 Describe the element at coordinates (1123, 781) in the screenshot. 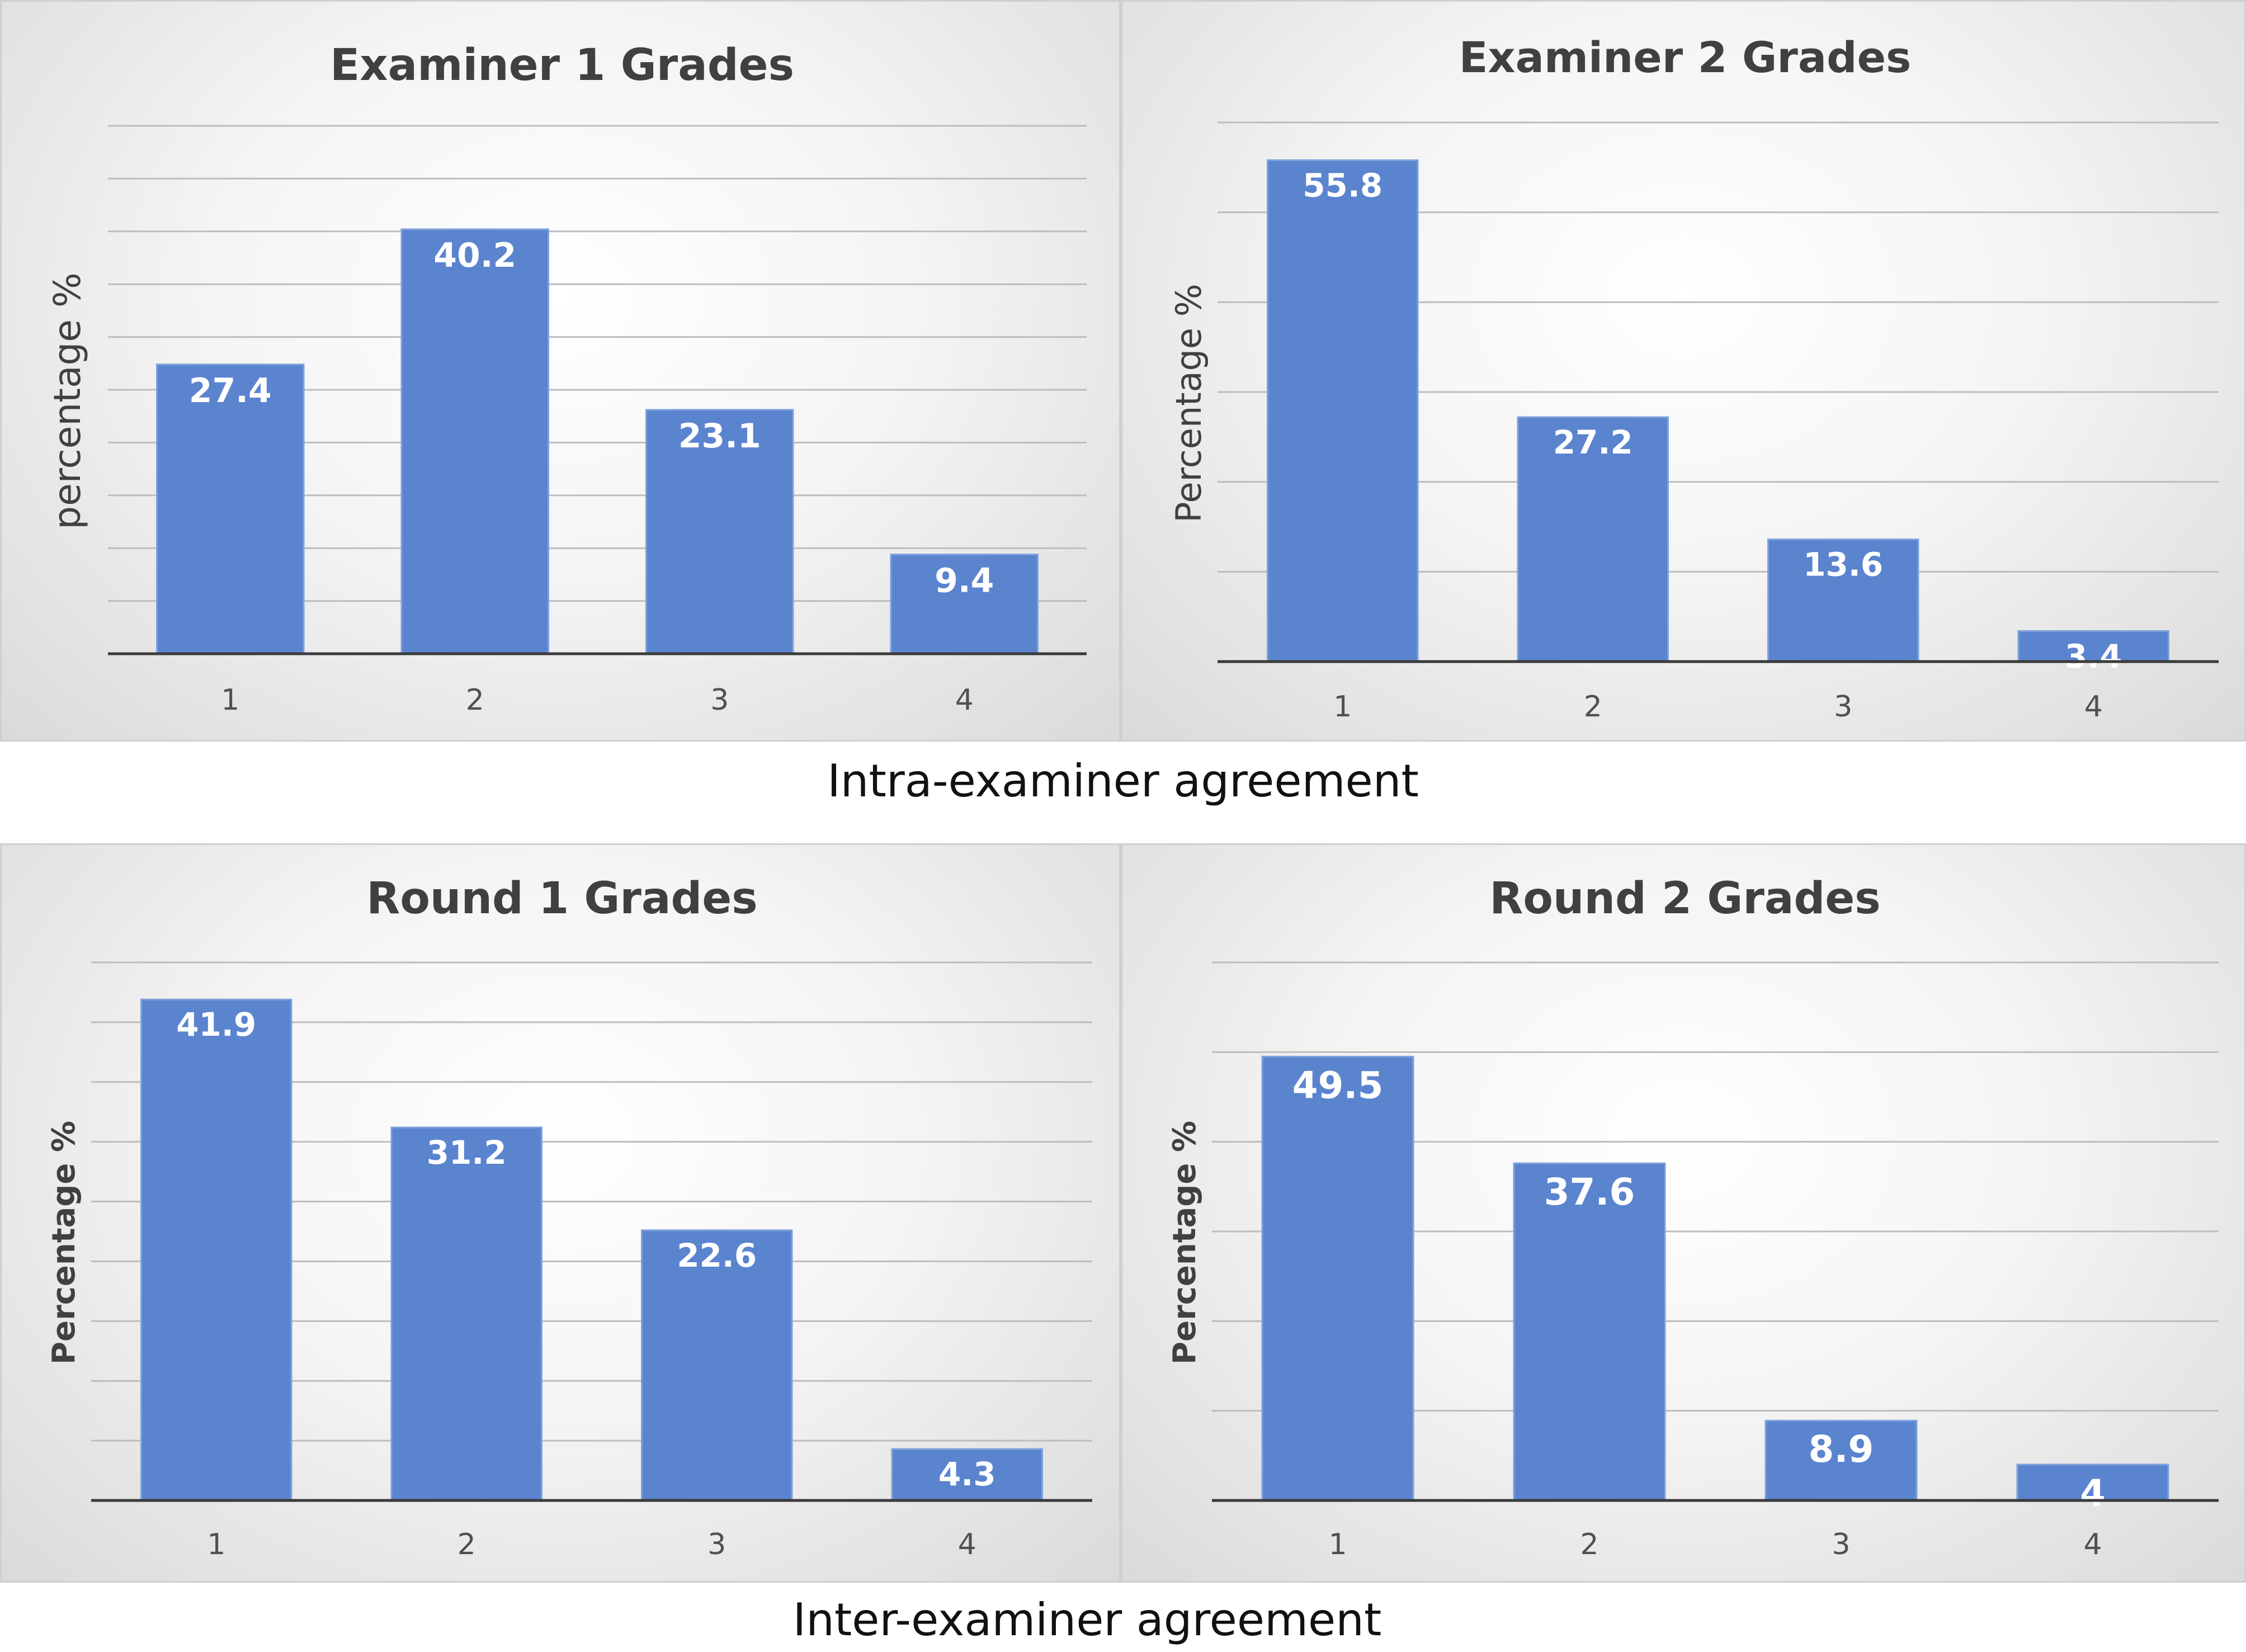

I see `intra-examiner-caption: Intra-examiner agreement` at that location.